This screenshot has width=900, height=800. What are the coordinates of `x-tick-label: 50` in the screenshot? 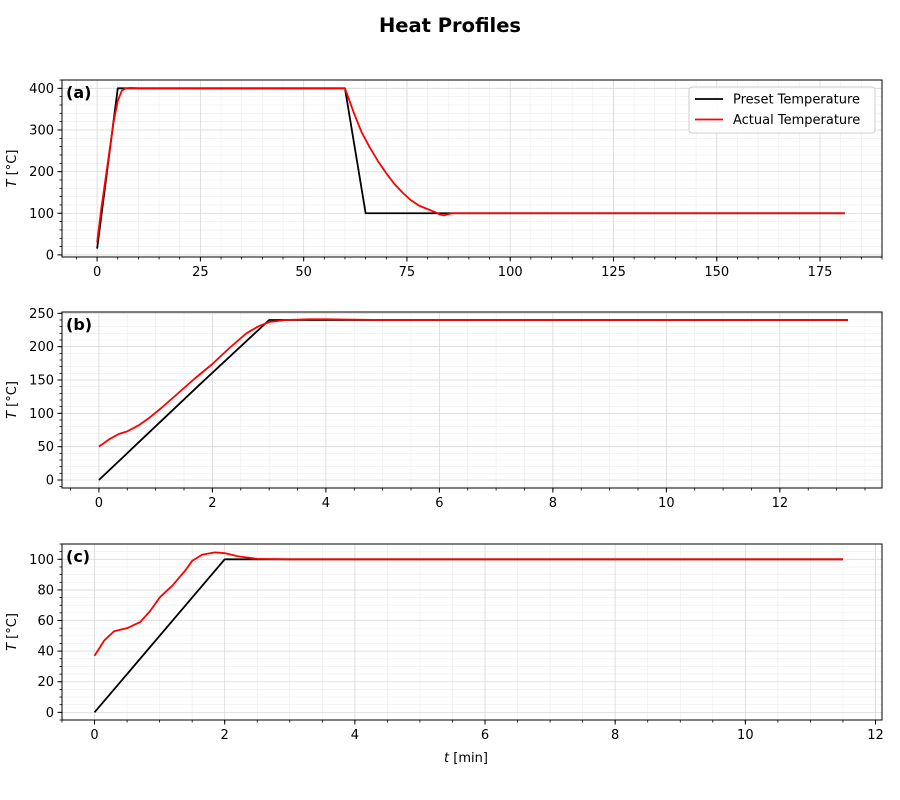 It's located at (303, 272).